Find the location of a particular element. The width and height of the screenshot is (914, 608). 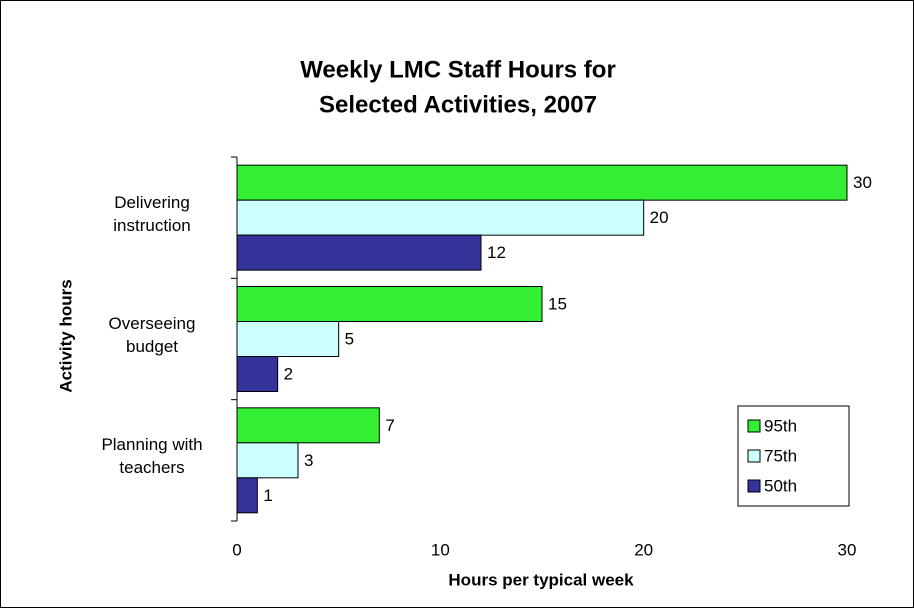

value-label: 7 is located at coordinates (389, 425).